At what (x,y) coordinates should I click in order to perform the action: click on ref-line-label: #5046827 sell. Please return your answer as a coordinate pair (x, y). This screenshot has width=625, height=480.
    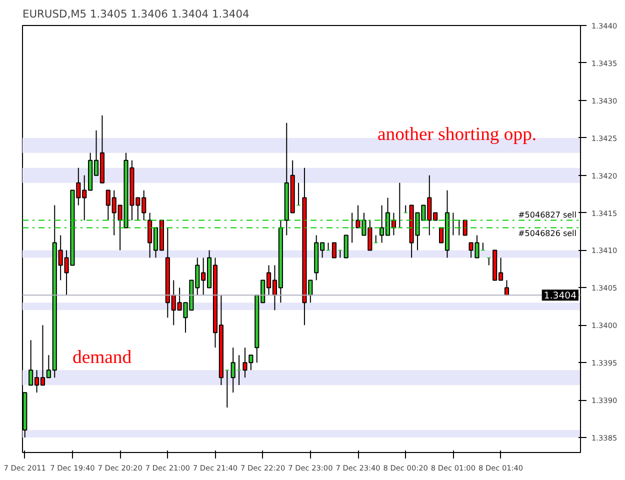
    Looking at the image, I should click on (547, 215).